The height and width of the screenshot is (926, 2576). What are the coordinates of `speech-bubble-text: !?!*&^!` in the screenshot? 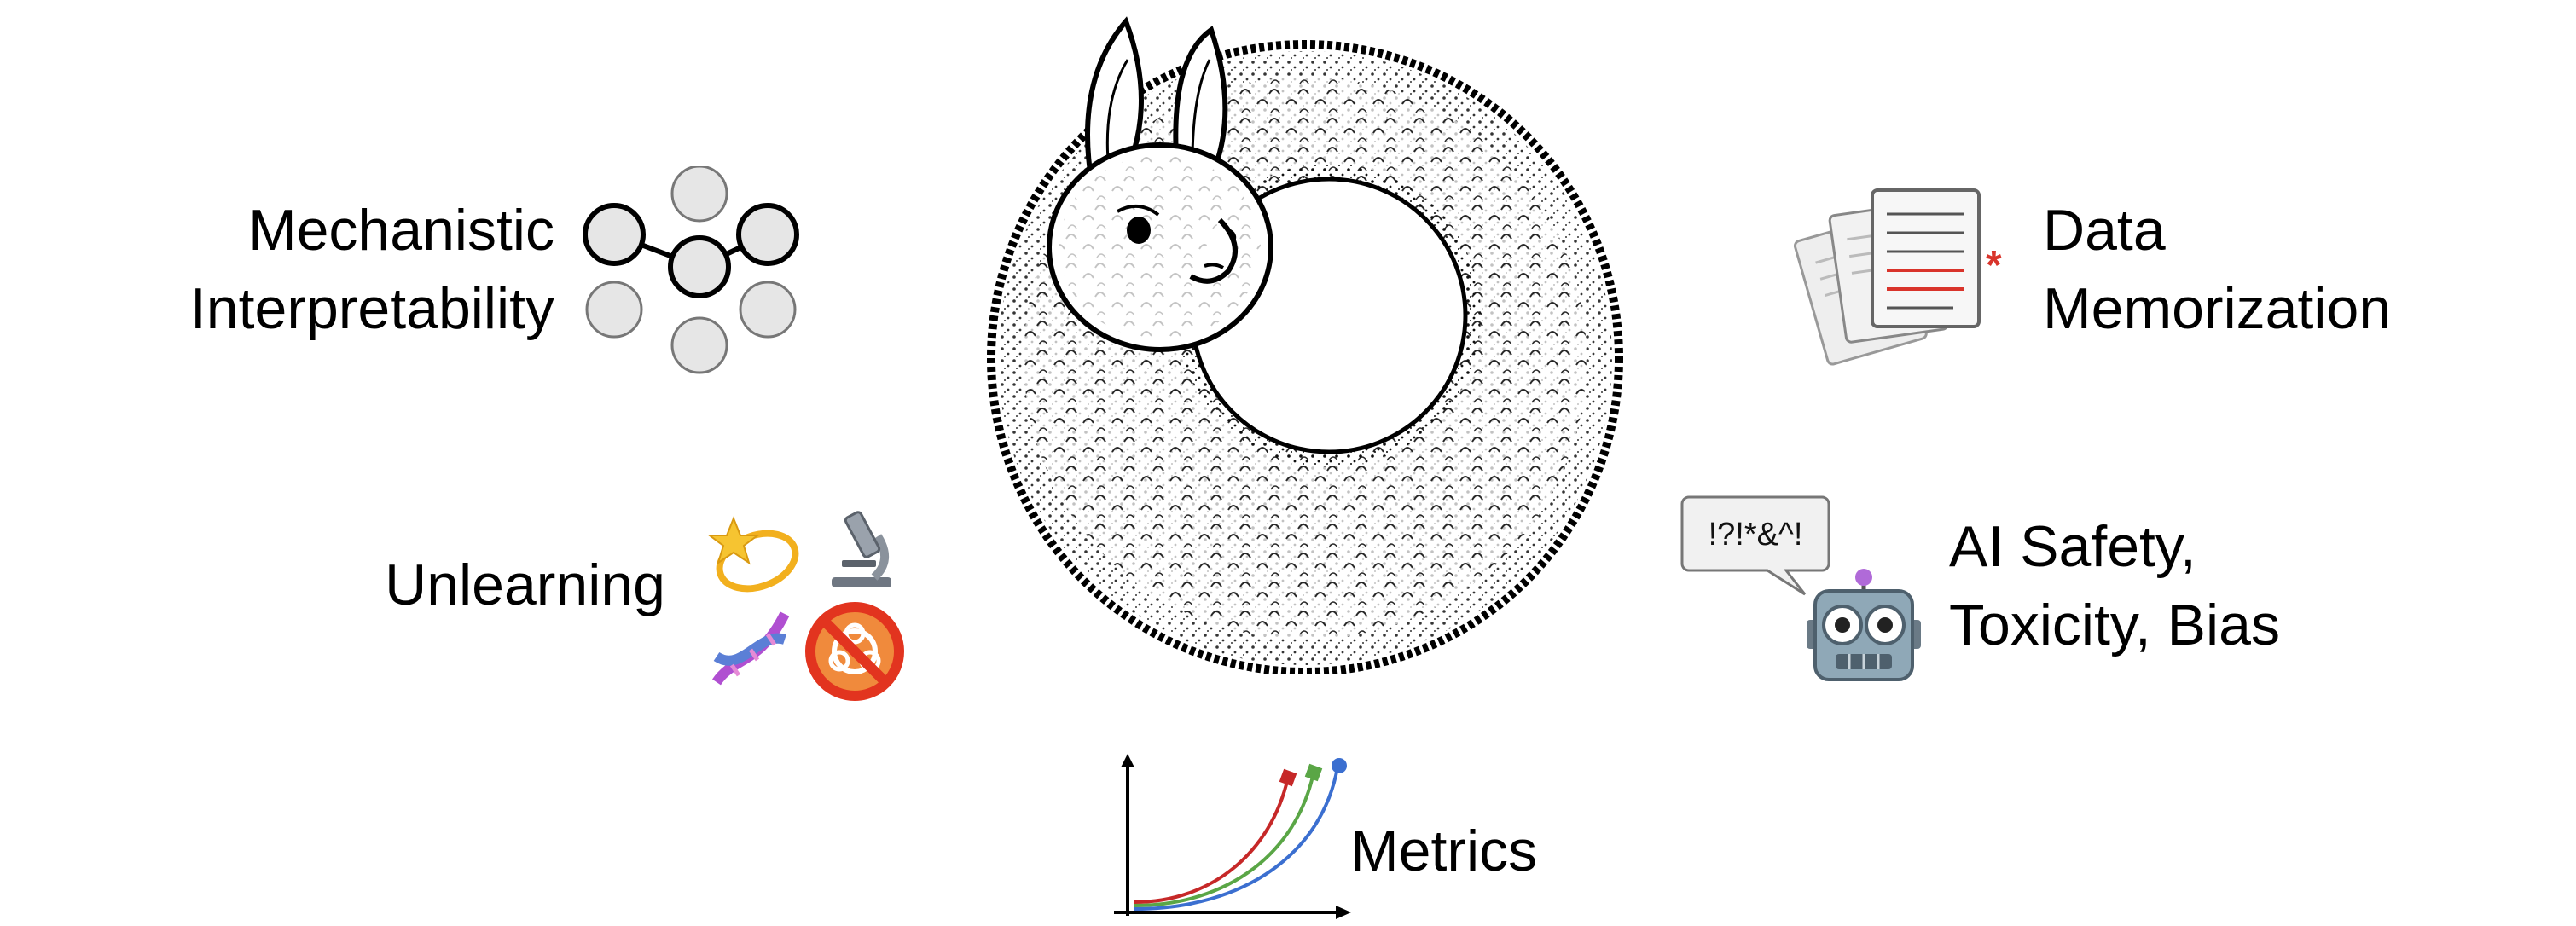 It's located at (1756, 535).